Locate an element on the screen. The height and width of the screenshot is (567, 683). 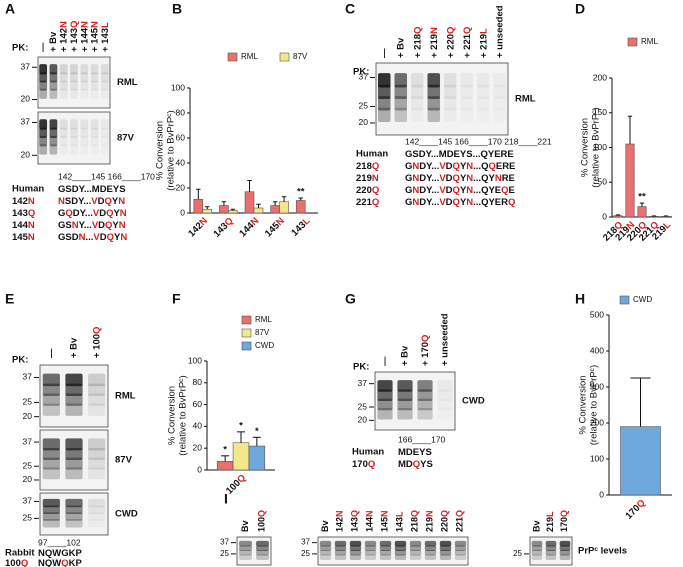
lane-label: + 144N is located at coordinates (84, 36).